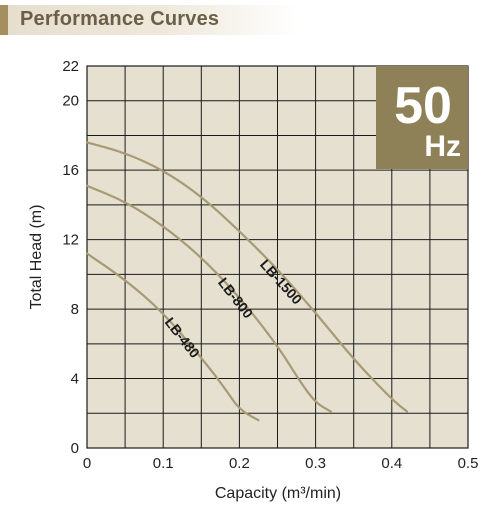  What do you see at coordinates (4, 20) in the screenshot?
I see `header-accent` at bounding box center [4, 20].